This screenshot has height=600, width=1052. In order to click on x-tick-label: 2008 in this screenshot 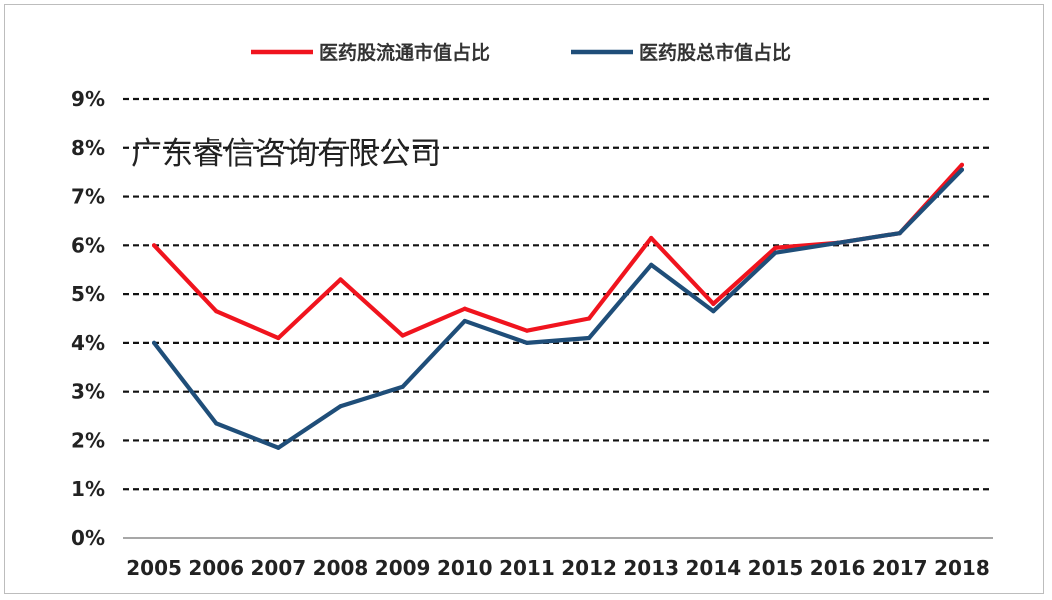, I will do `click(341, 568)`.